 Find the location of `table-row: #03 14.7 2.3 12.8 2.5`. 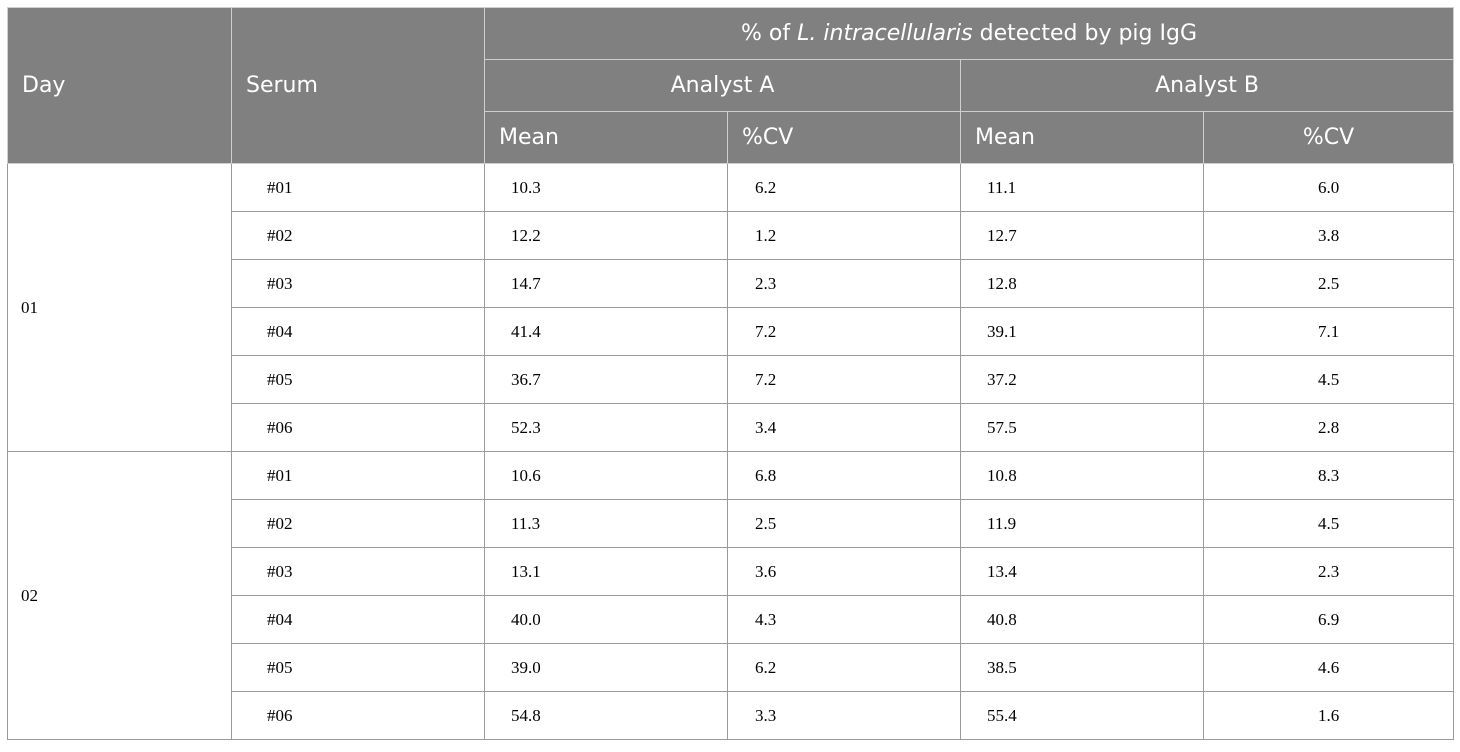

table-row: #03 14.7 2.3 12.8 2.5 is located at coordinates (731, 283).